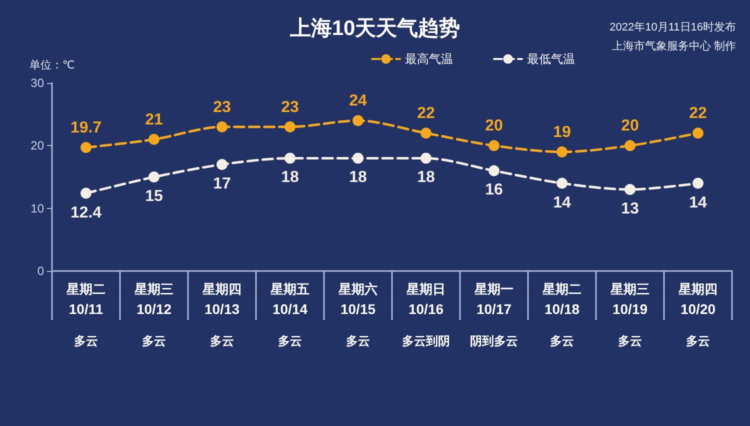 This screenshot has width=750, height=426. What do you see at coordinates (358, 315) in the screenshot?
I see `category-label: 星期六 10/15 多云` at bounding box center [358, 315].